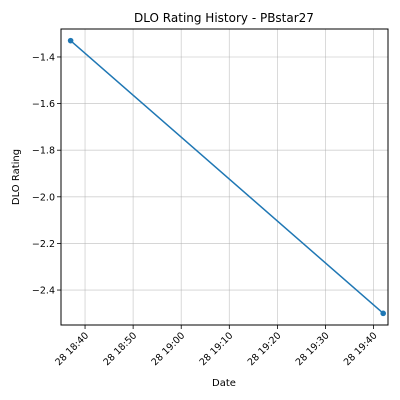 This screenshot has height=400, width=400. What do you see at coordinates (43, 57) in the screenshot?
I see `y-tick-label: −1.4` at bounding box center [43, 57].